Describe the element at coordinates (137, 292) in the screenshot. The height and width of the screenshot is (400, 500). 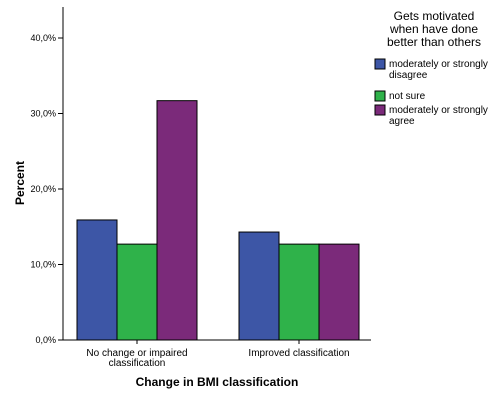
I see `bar-series2-category1` at that location.